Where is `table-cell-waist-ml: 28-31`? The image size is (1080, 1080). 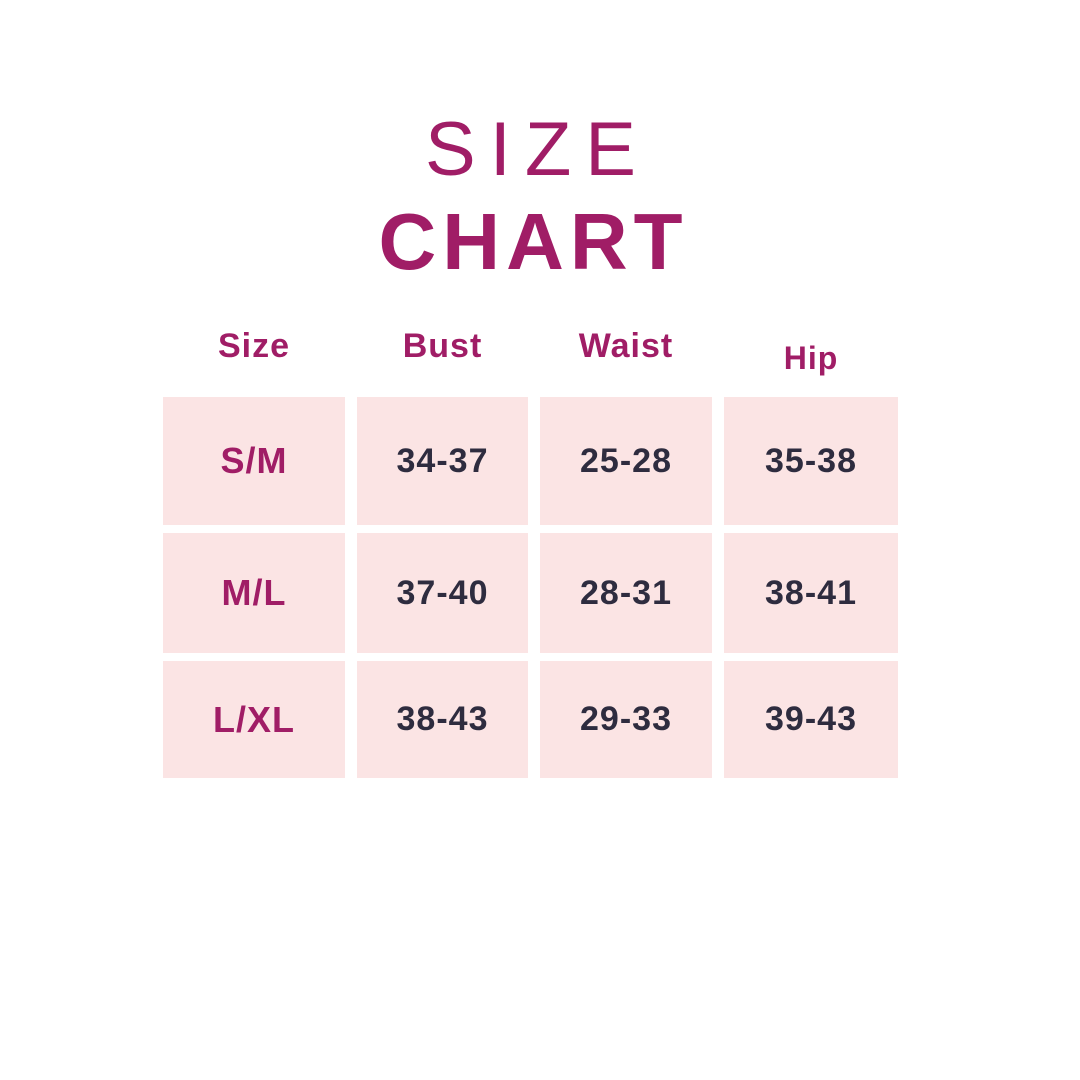 table-cell-waist-ml: 28-31 is located at coordinates (626, 593).